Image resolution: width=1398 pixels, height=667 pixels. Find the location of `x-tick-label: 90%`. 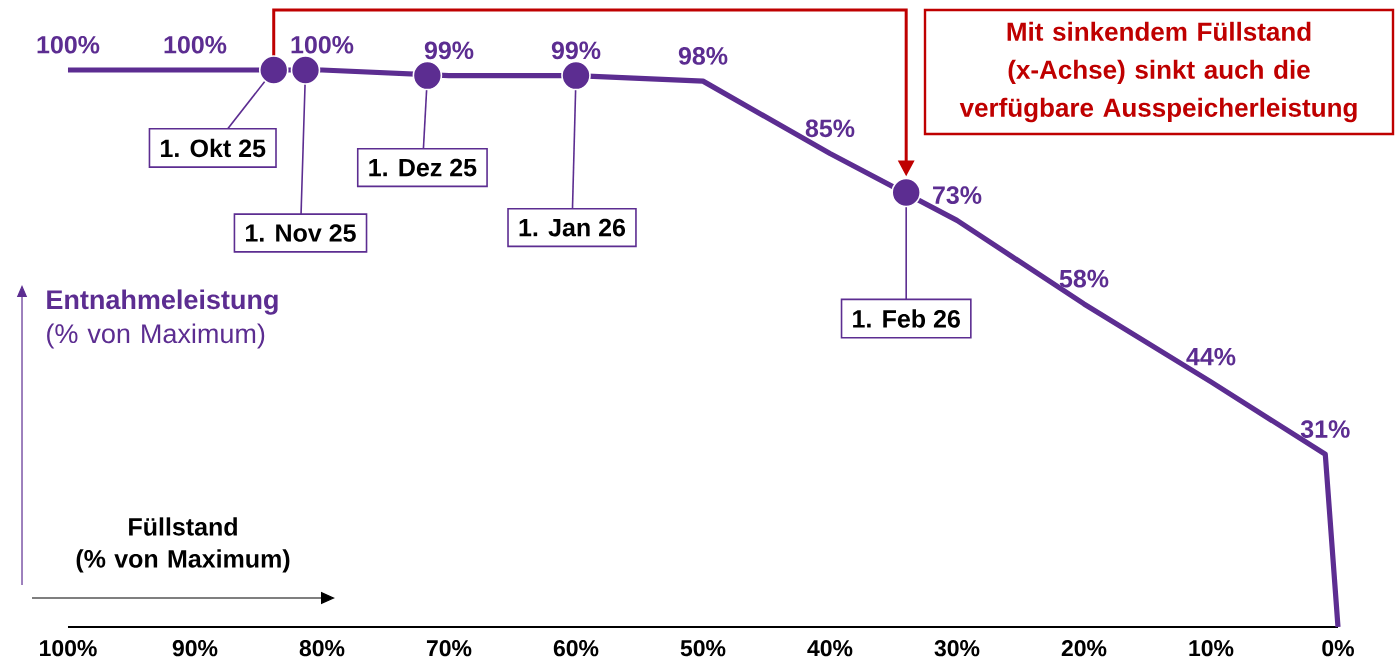

x-tick-label: 90% is located at coordinates (195, 648).